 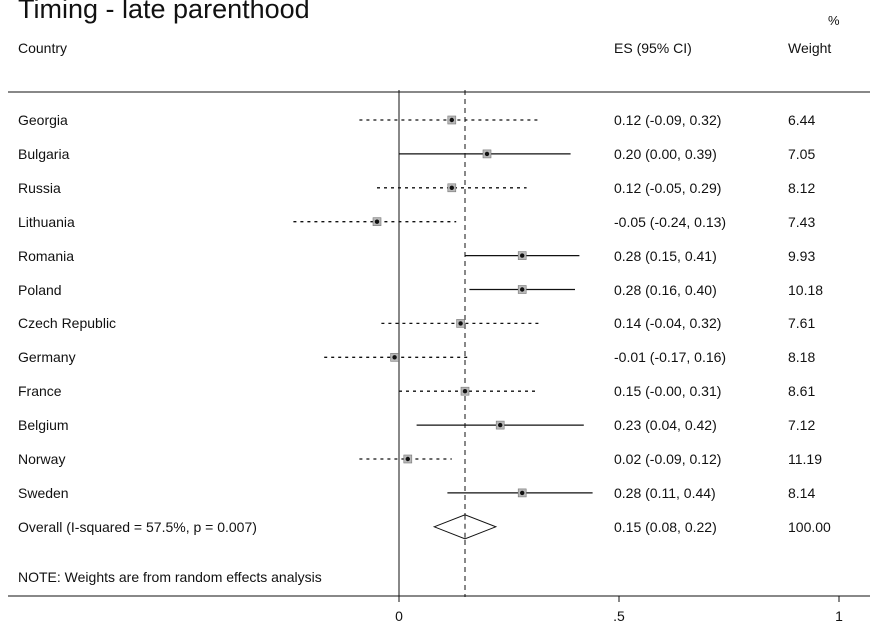 I want to click on country-column-header: Country, so click(x=43, y=48).